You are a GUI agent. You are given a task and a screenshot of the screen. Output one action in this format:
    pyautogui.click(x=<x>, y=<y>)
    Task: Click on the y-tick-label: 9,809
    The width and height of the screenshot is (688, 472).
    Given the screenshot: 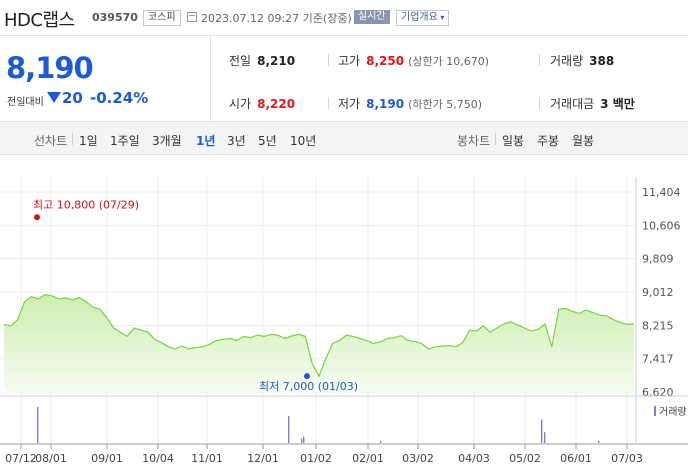 What is the action you would take?
    pyautogui.click(x=658, y=259)
    